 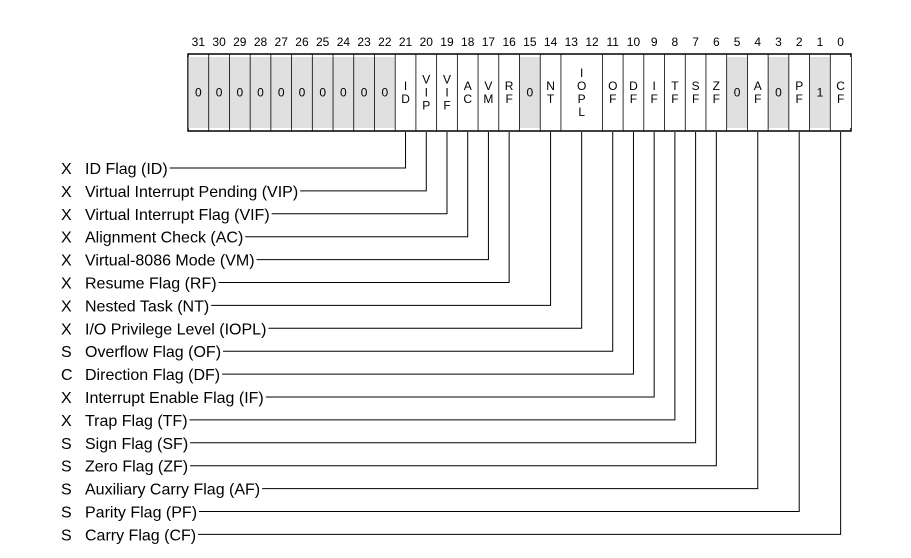 I want to click on bit-number-18: 18, so click(x=468, y=42).